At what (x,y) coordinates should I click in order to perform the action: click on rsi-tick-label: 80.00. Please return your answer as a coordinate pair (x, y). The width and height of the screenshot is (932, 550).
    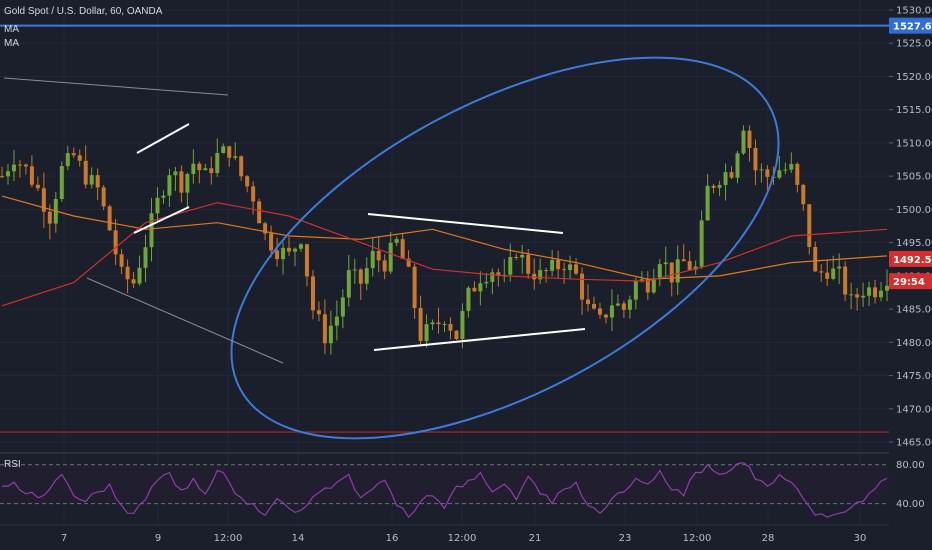
    Looking at the image, I should click on (910, 465).